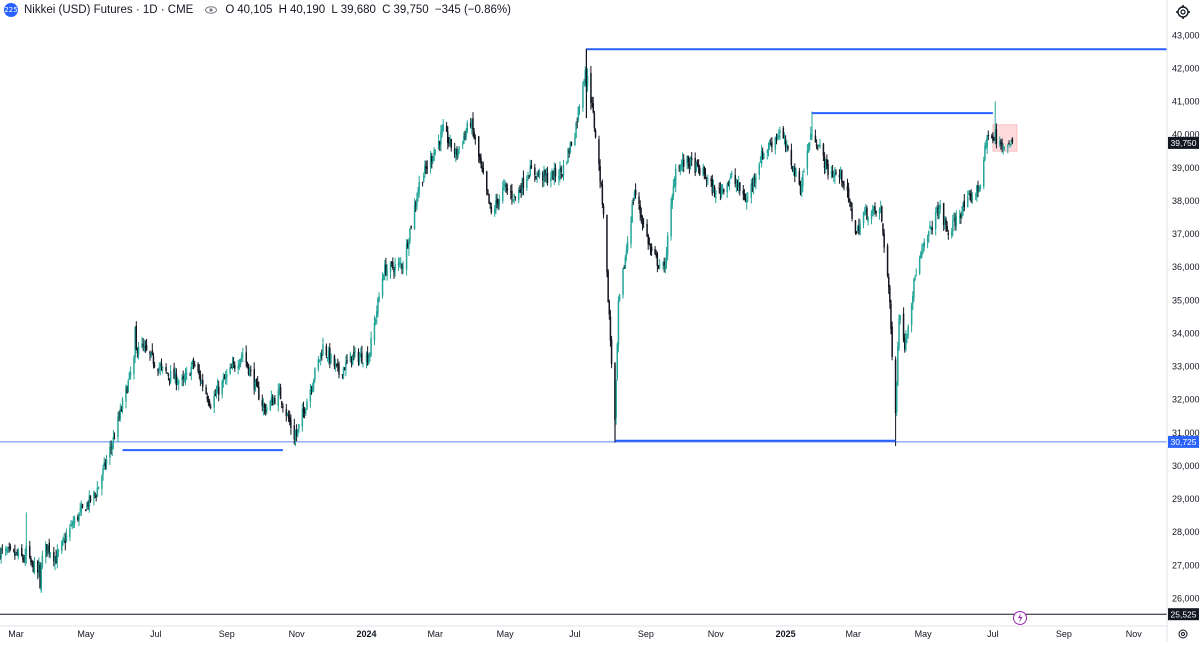 This screenshot has width=1200, height=647. What do you see at coordinates (366, 634) in the screenshot?
I see `x-tick-label: 2024` at bounding box center [366, 634].